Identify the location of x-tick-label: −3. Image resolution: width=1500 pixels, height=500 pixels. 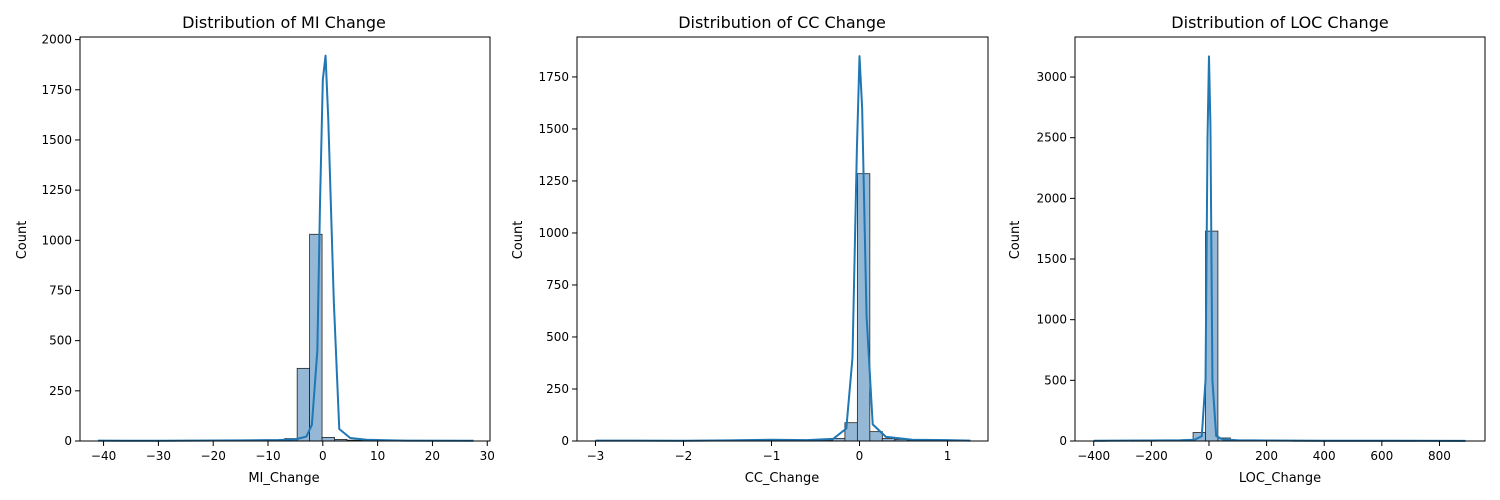
(596, 456).